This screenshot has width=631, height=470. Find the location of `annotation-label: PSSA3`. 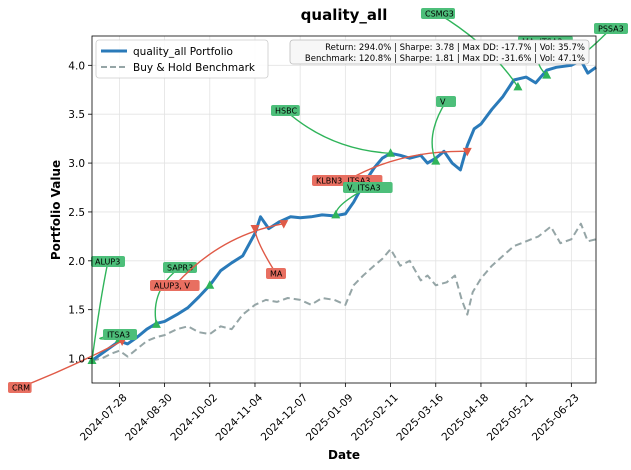

annotation-label: PSSA3 is located at coordinates (611, 29).